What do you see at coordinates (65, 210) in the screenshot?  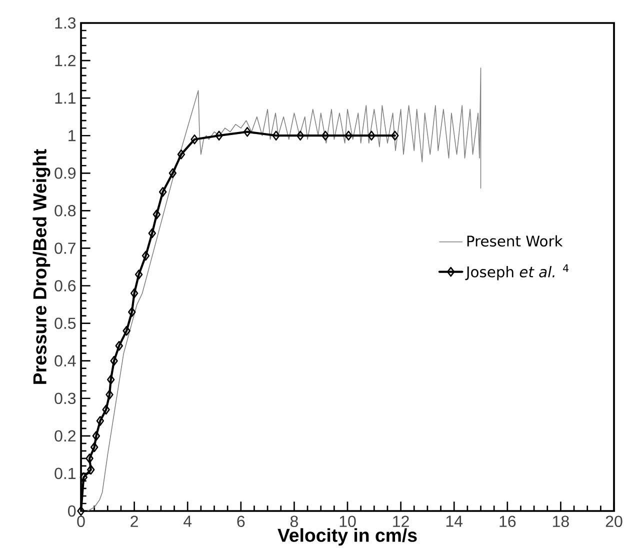 I see `y-tick-label: 0.8` at bounding box center [65, 210].